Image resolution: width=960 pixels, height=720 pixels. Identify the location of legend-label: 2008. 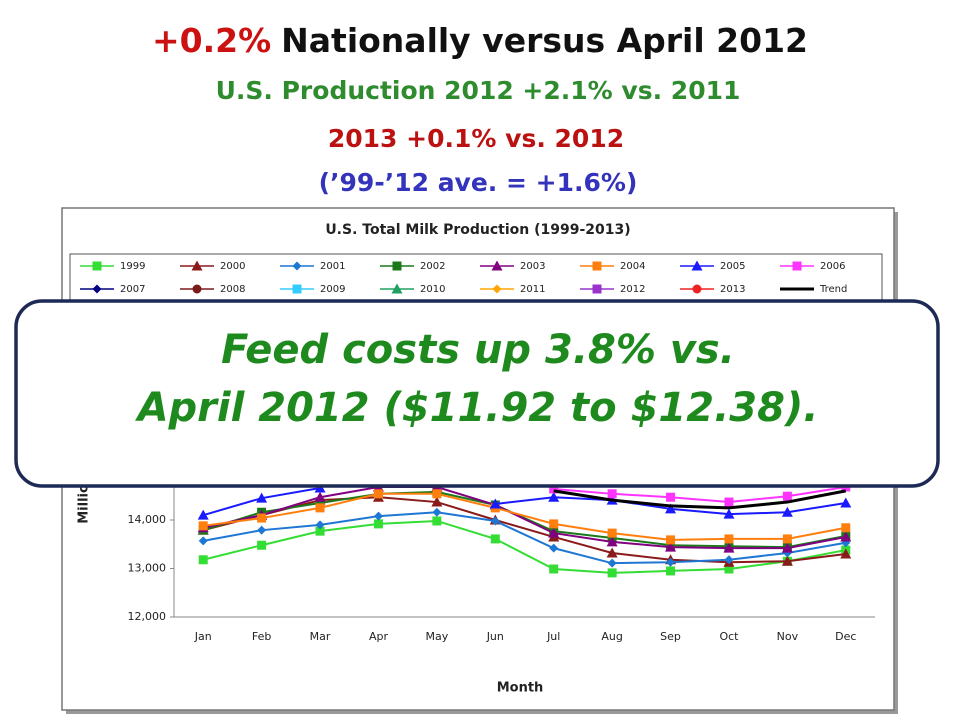
(232, 289).